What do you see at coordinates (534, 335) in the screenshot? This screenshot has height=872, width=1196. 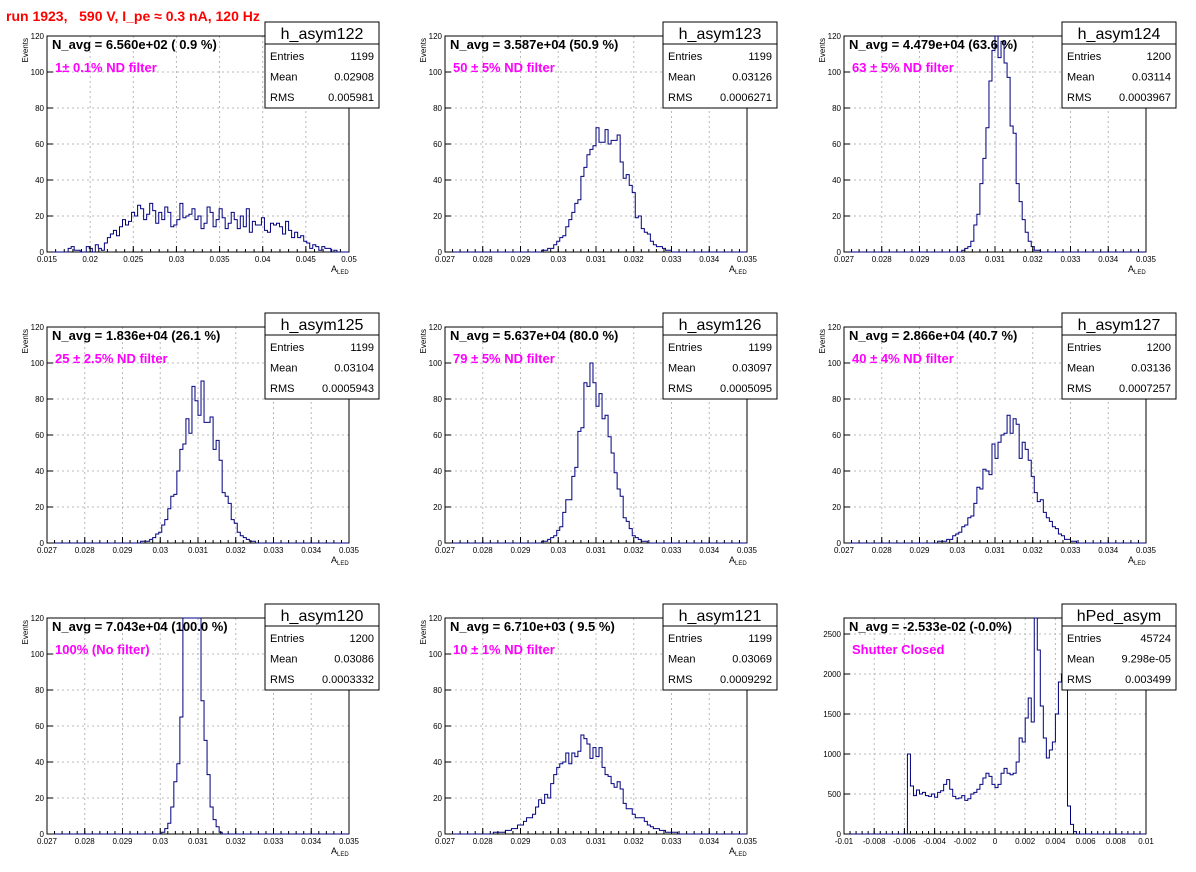 I see `navg-label: N_avg = 5.637e+04 (80.0 %)` at bounding box center [534, 335].